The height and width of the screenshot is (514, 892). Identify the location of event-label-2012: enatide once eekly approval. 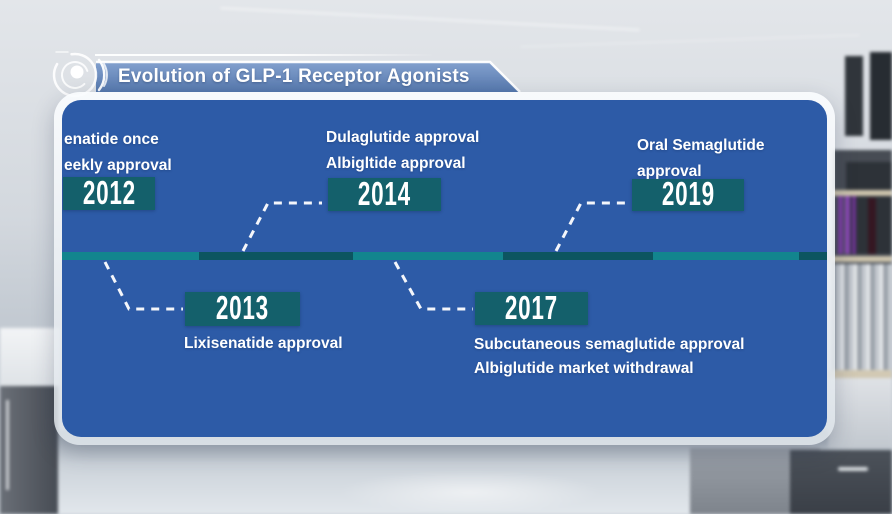
(118, 153).